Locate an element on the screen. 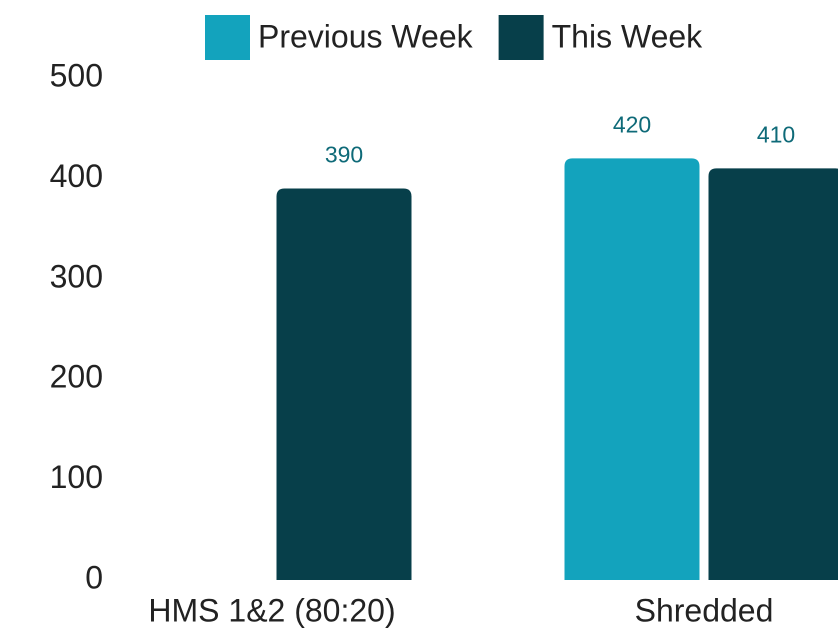 The width and height of the screenshot is (838, 634). legend-label: Previous Week is located at coordinates (366, 36).